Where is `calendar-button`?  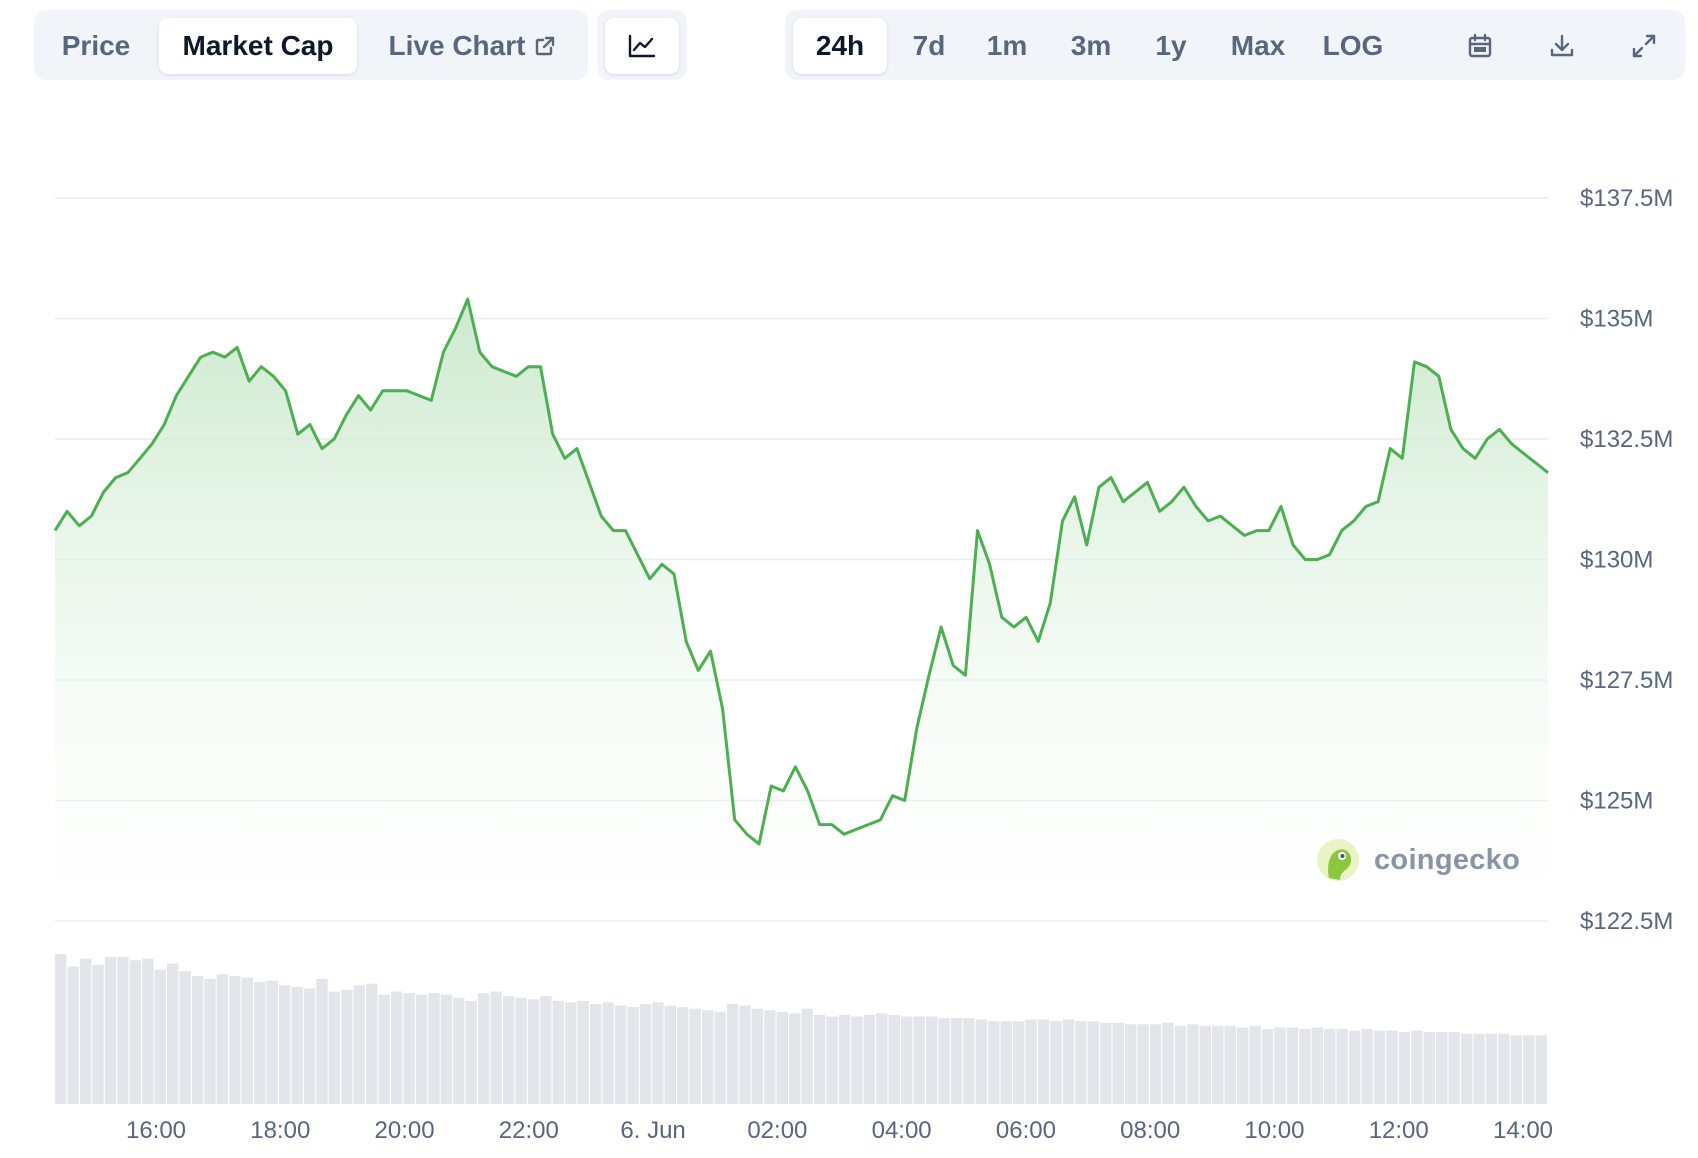 calendar-button is located at coordinates (1480, 46).